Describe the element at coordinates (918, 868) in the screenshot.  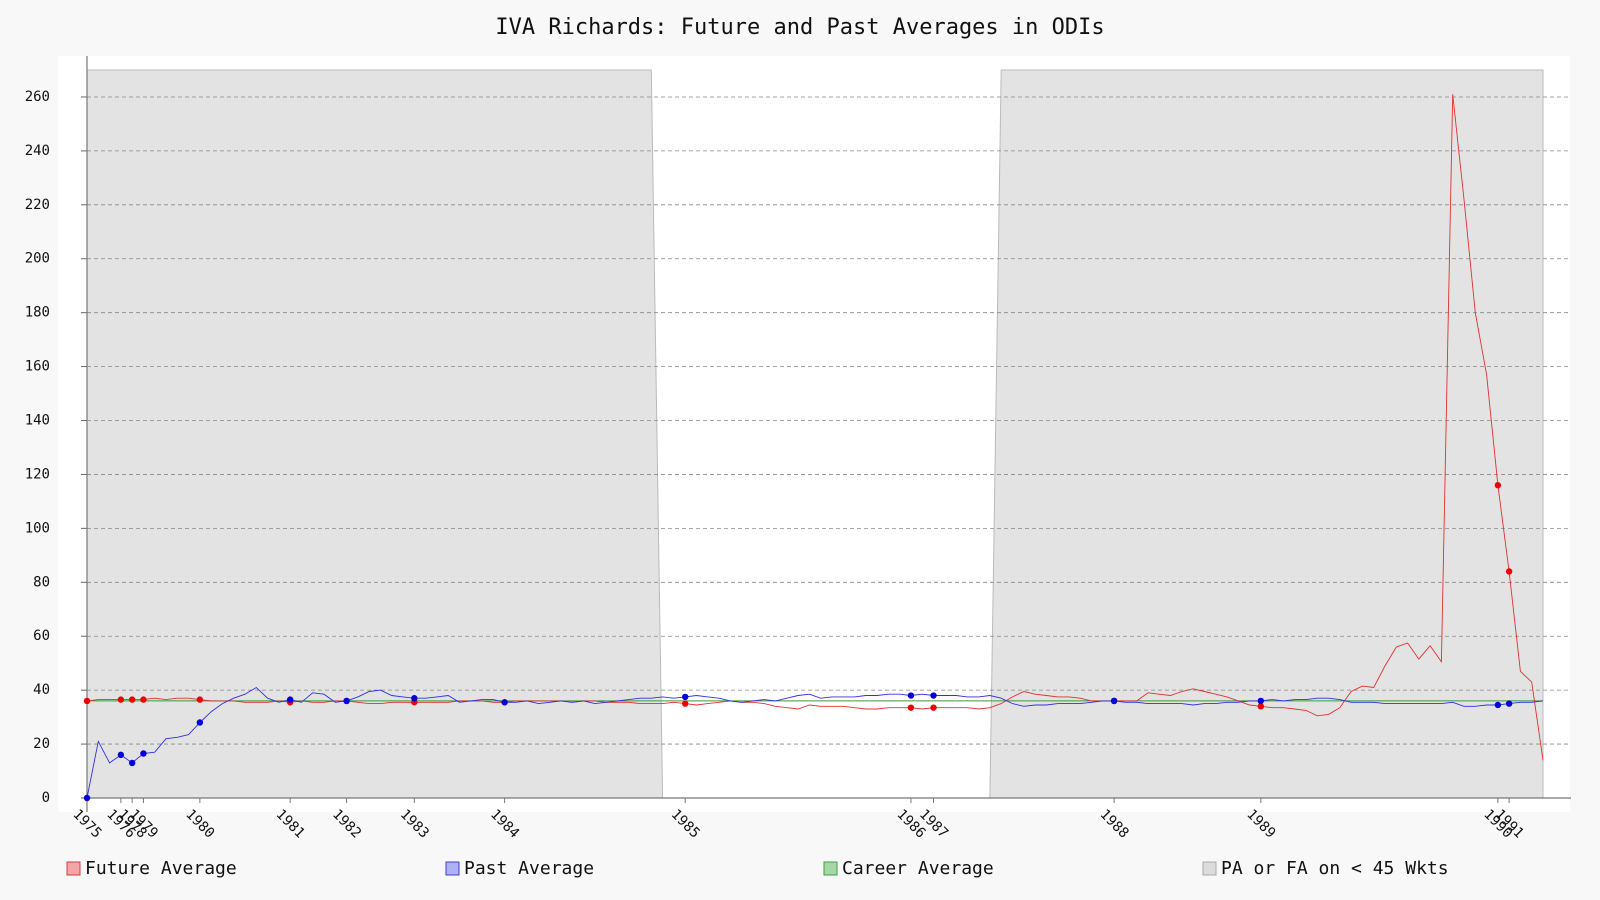
I see `legend-label: Career Average` at that location.